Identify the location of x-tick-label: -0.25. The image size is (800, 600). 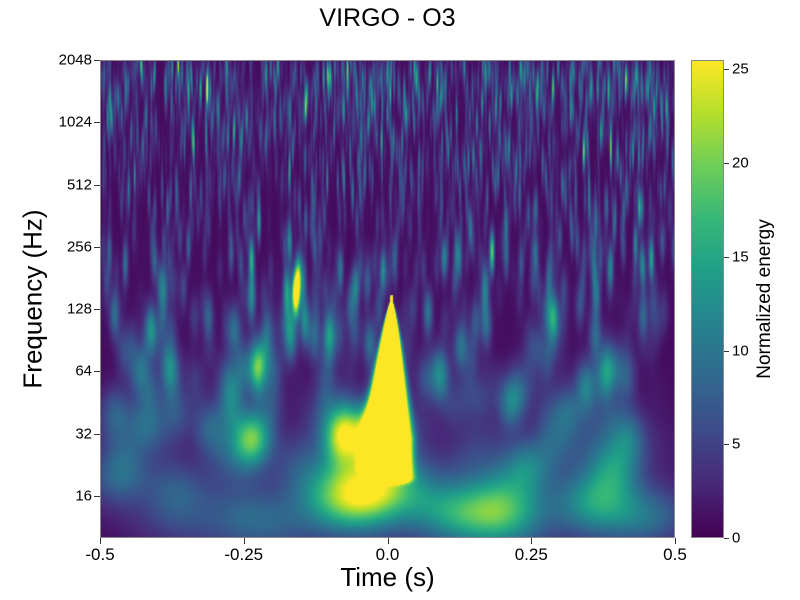
(244, 554).